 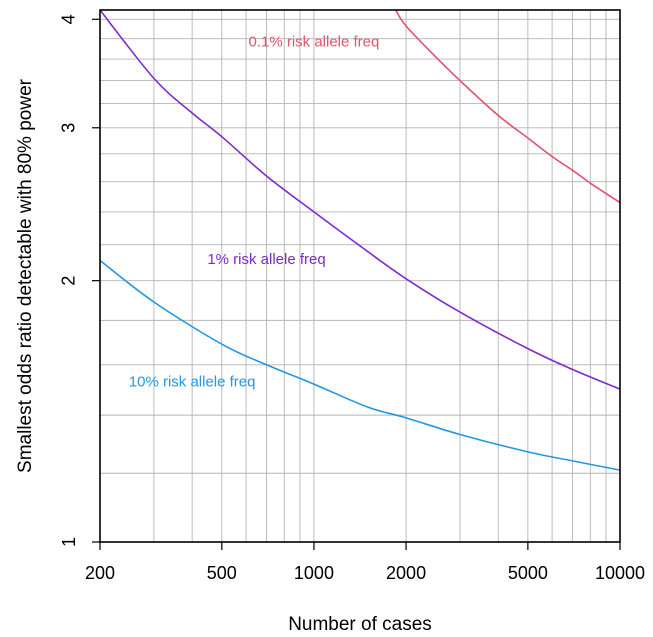 I want to click on series-label-2: 10% risk allele freq, so click(x=192, y=382).